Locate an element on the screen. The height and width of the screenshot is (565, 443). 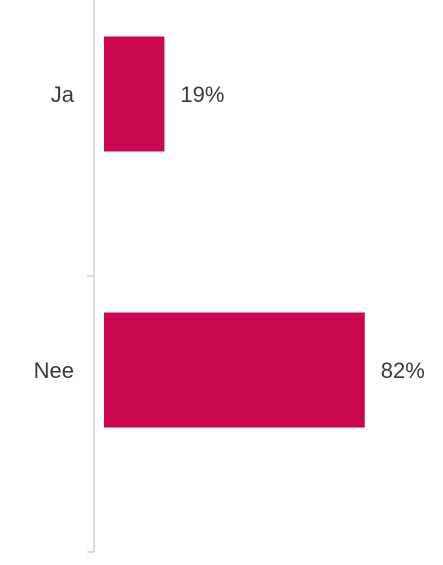
bar-ja is located at coordinates (134, 94).